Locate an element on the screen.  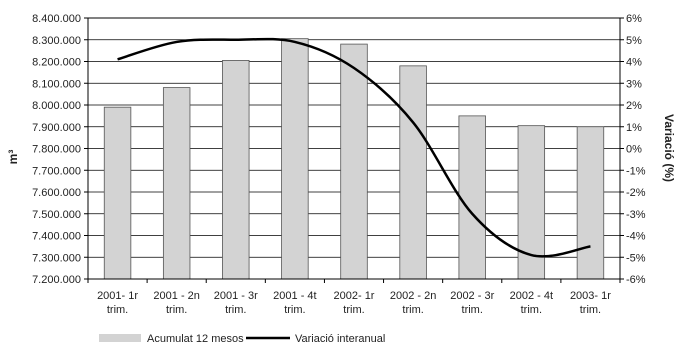
y-left-tick-label: 8.100.000 is located at coordinates (56, 84).